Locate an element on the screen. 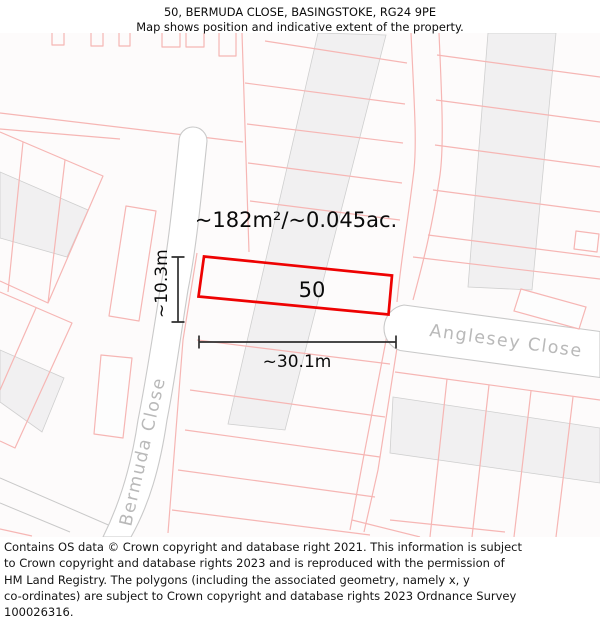 Image resolution: width=600 pixels, height=625 pixels. depth-dimension is located at coordinates (178, 289).